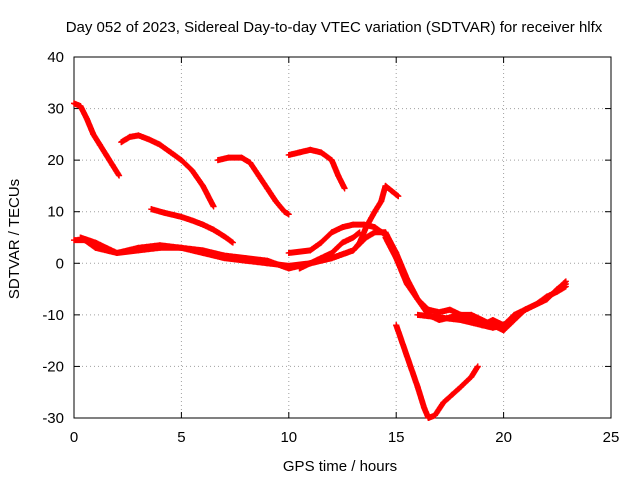  What do you see at coordinates (14, 239) in the screenshot?
I see `y-axis-label: SDTVAR / TECUs` at bounding box center [14, 239].